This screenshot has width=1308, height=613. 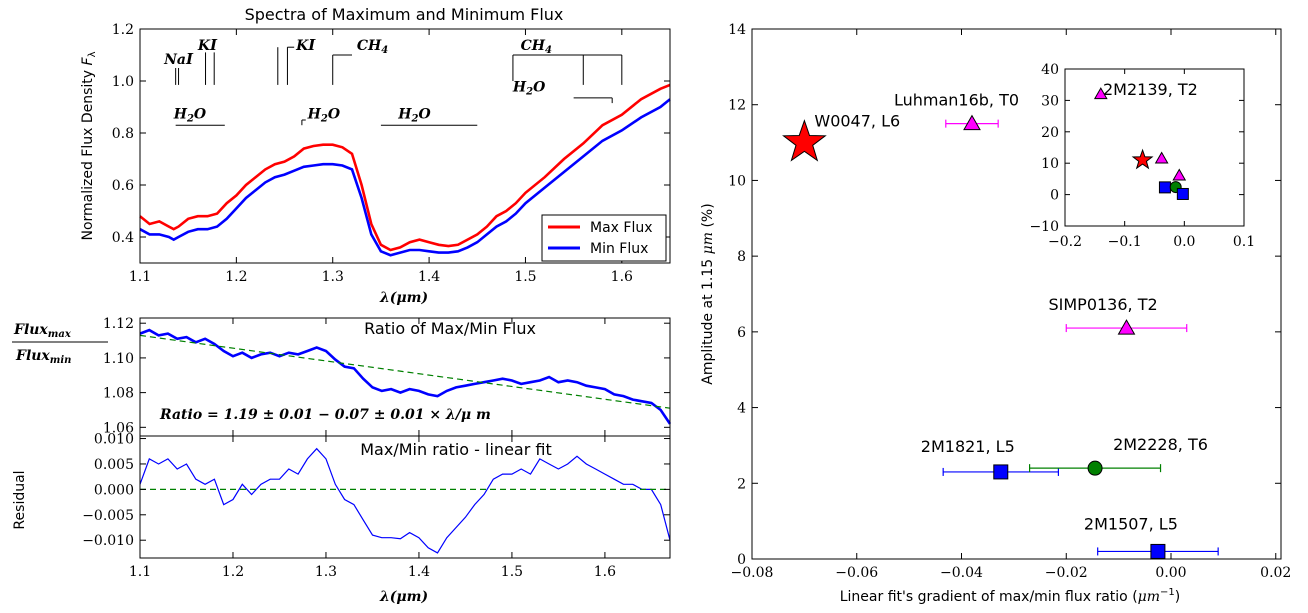 What do you see at coordinates (1050, 164) in the screenshot?
I see `inset-ytick-label-2: 10` at bounding box center [1050, 164].